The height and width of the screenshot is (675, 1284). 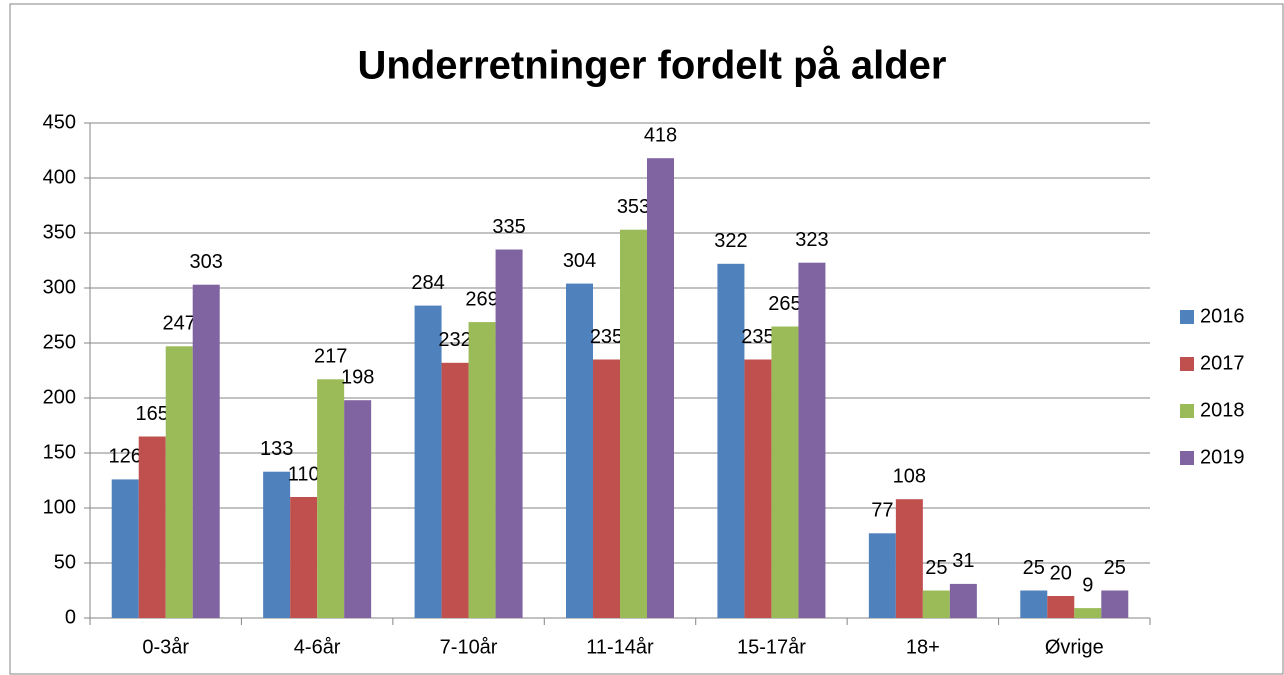 What do you see at coordinates (1222, 363) in the screenshot?
I see `legend-label: 2017` at bounding box center [1222, 363].